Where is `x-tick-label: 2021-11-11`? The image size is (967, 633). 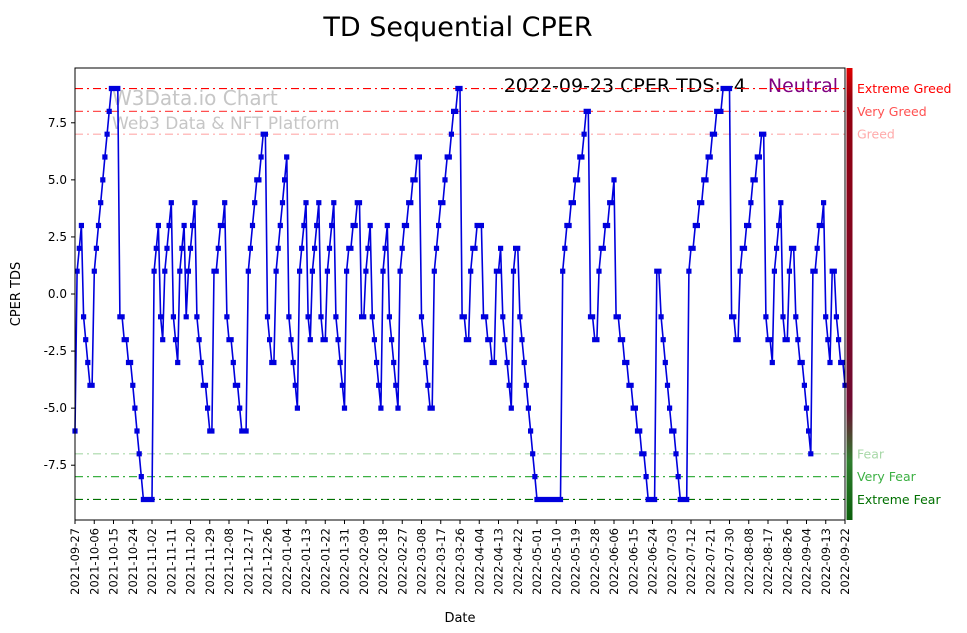 x-tick-label: 2021-11-11 is located at coordinates (171, 561).